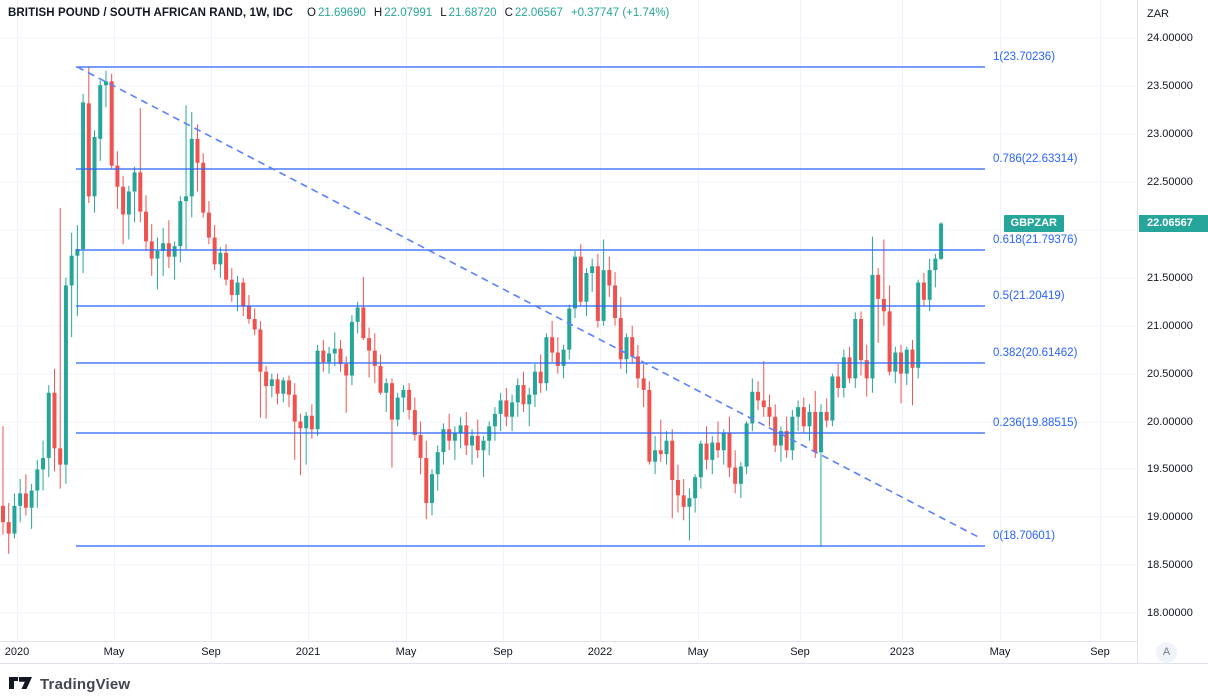 The width and height of the screenshot is (1208, 698). What do you see at coordinates (508, 13) in the screenshot?
I see `close-label: C` at bounding box center [508, 13].